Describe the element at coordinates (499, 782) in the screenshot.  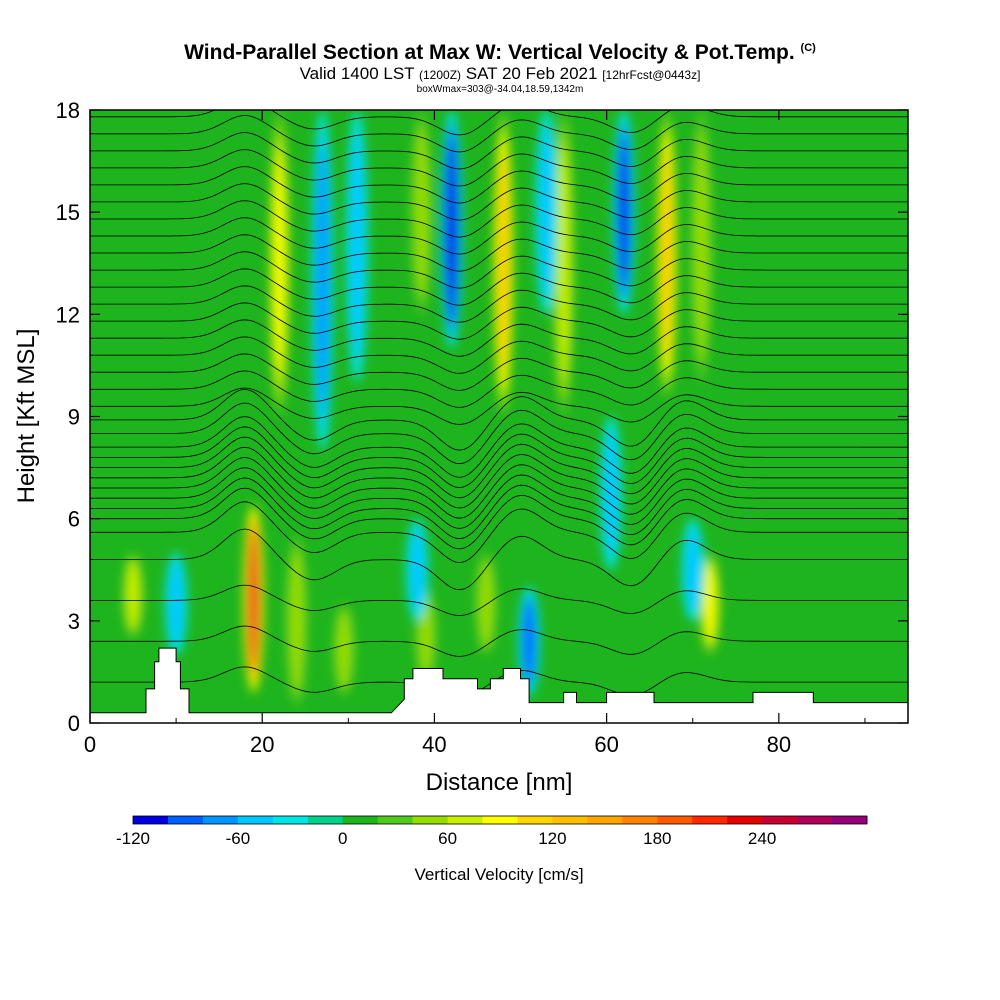
I see `x-axis-title: Distance [nm]` at that location.